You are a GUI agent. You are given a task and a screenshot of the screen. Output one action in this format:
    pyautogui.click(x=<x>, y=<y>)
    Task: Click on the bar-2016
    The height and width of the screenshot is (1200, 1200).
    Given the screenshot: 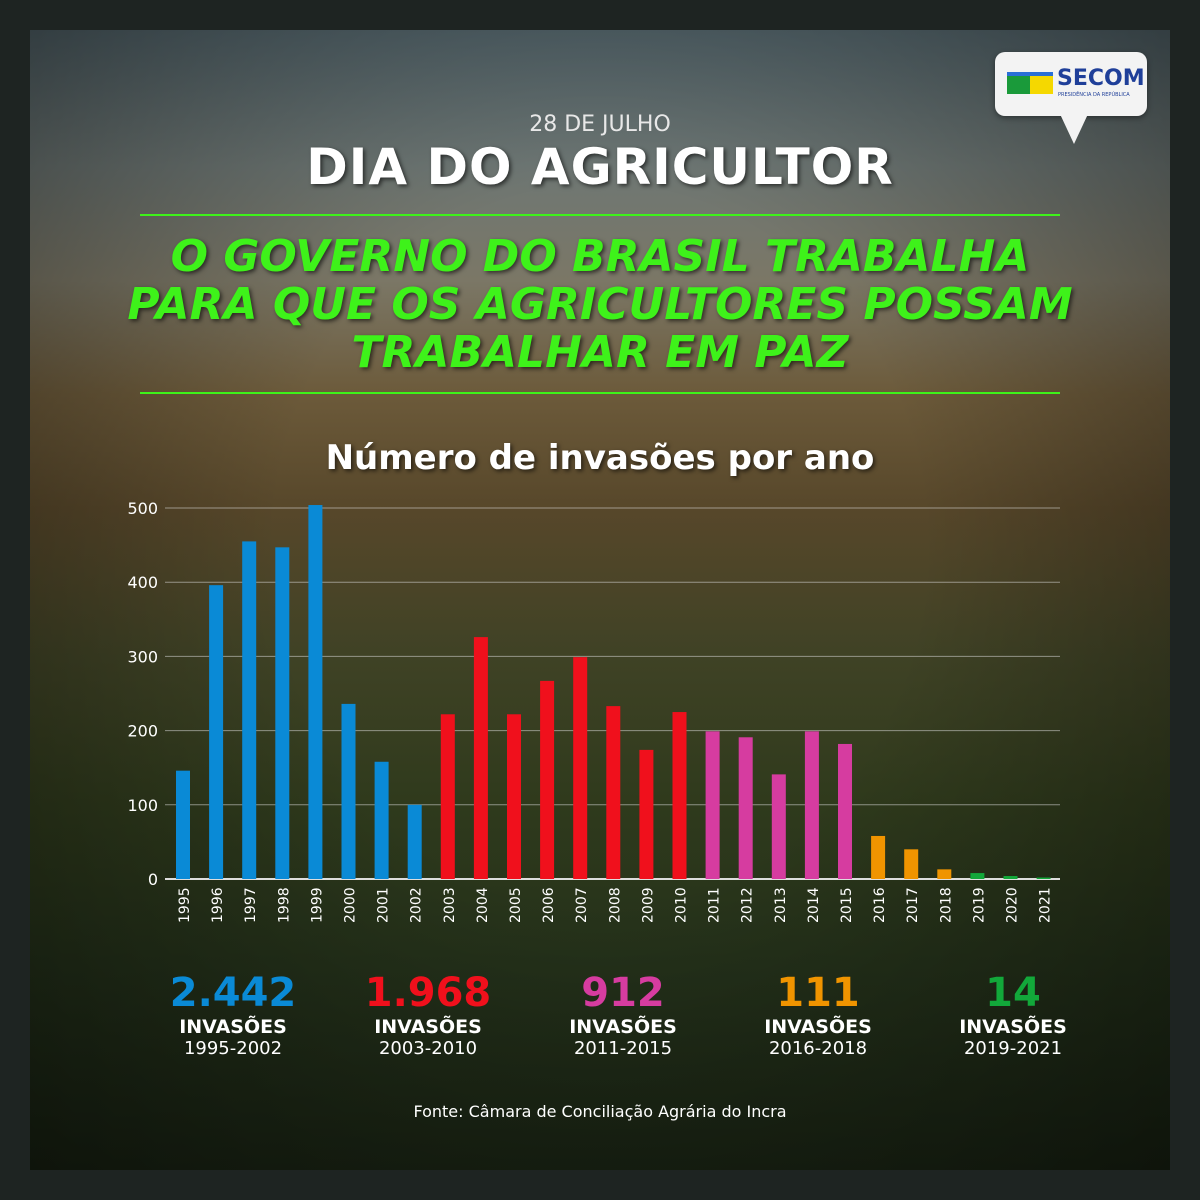 What is the action you would take?
    pyautogui.click(x=878, y=857)
    